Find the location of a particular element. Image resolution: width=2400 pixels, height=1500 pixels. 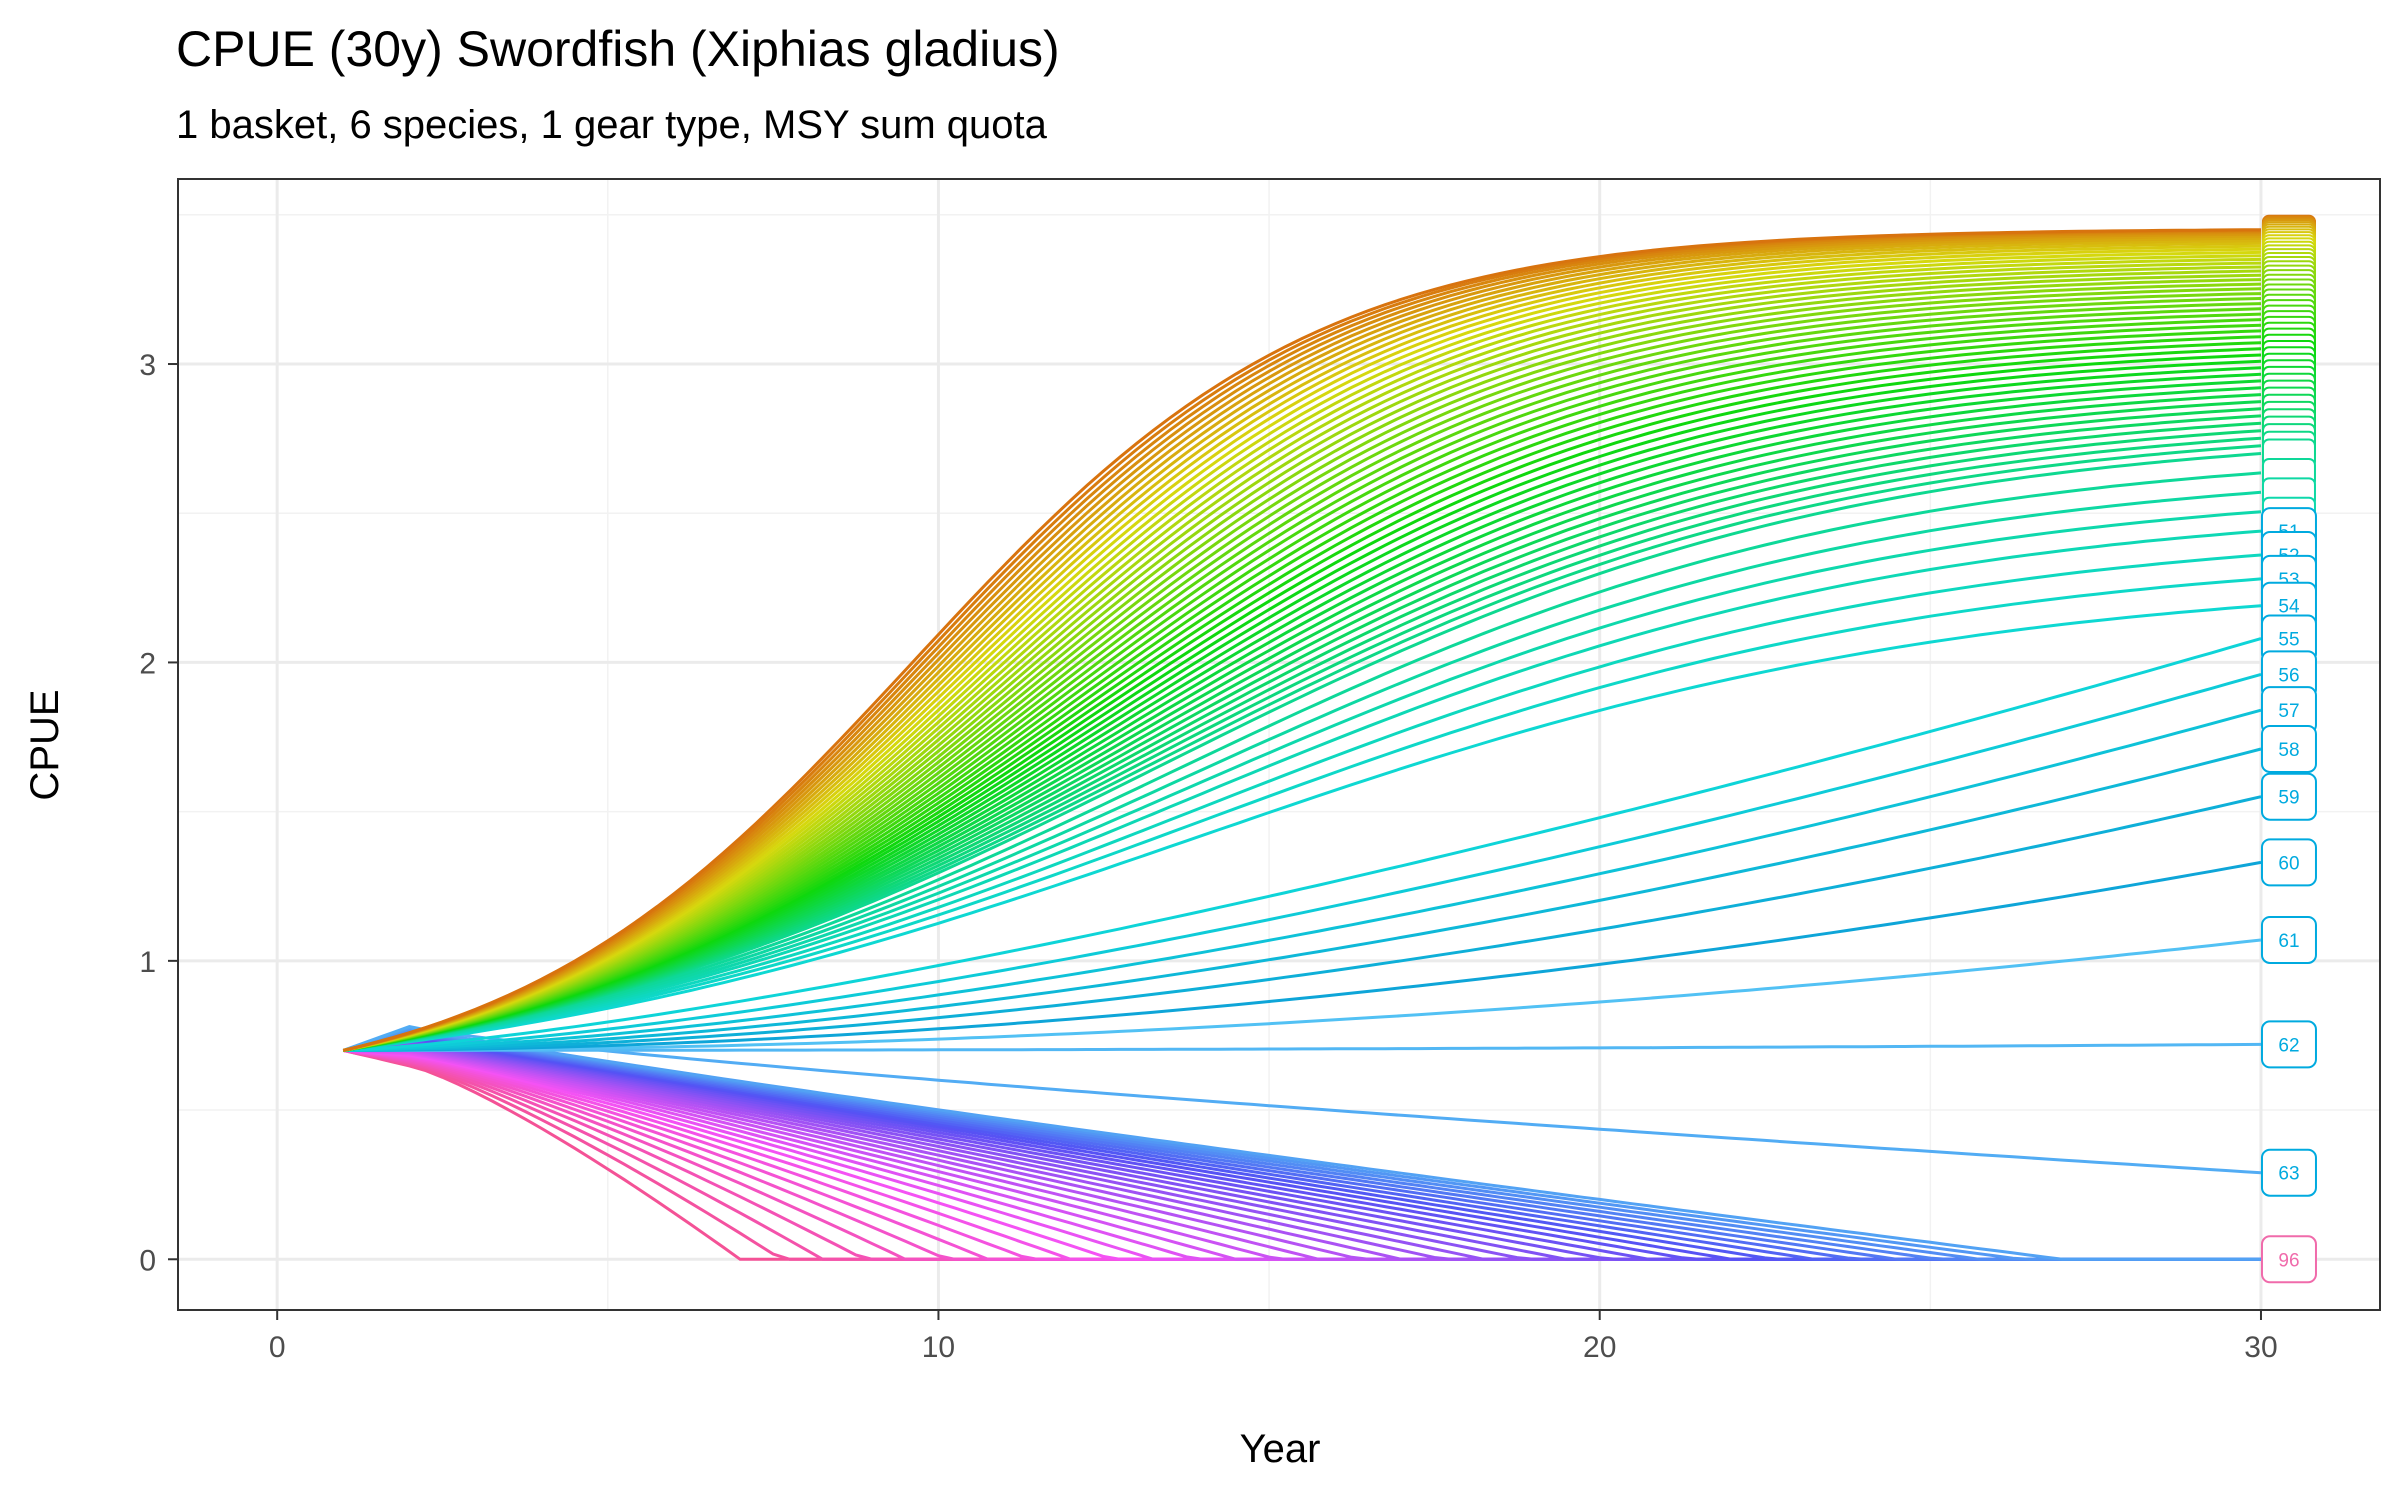

y-tick-label: 3 is located at coordinates (147, 365).